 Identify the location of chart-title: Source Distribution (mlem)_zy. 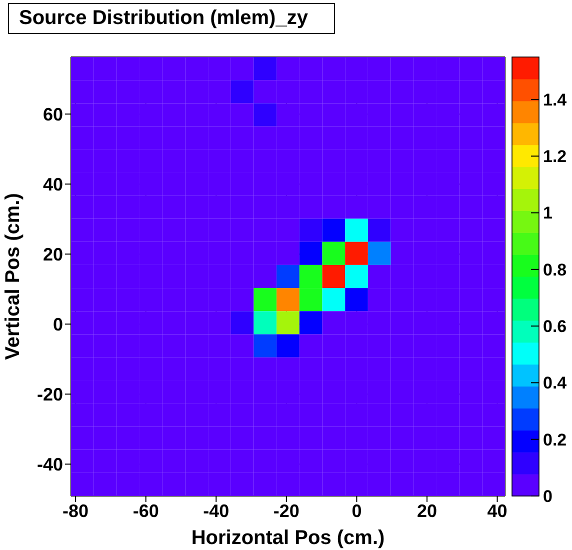
(171, 18).